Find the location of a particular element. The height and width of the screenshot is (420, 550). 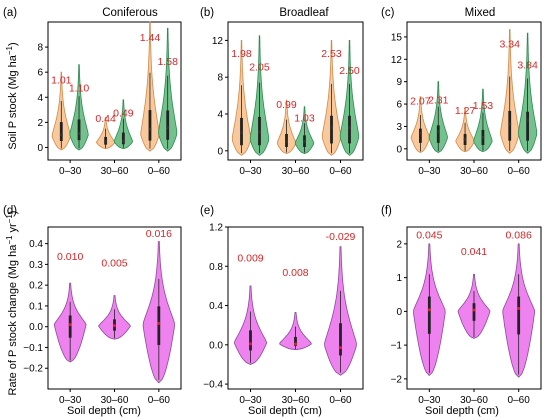

mean-value-label: 2.05 is located at coordinates (259, 68).